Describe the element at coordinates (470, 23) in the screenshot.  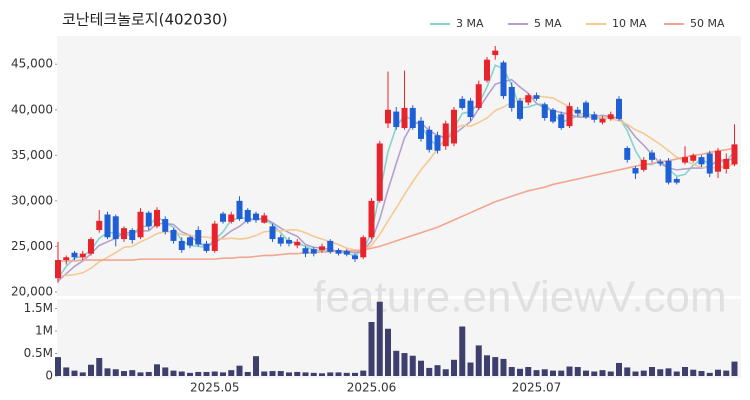
I see `legend-label: 3 MA` at that location.